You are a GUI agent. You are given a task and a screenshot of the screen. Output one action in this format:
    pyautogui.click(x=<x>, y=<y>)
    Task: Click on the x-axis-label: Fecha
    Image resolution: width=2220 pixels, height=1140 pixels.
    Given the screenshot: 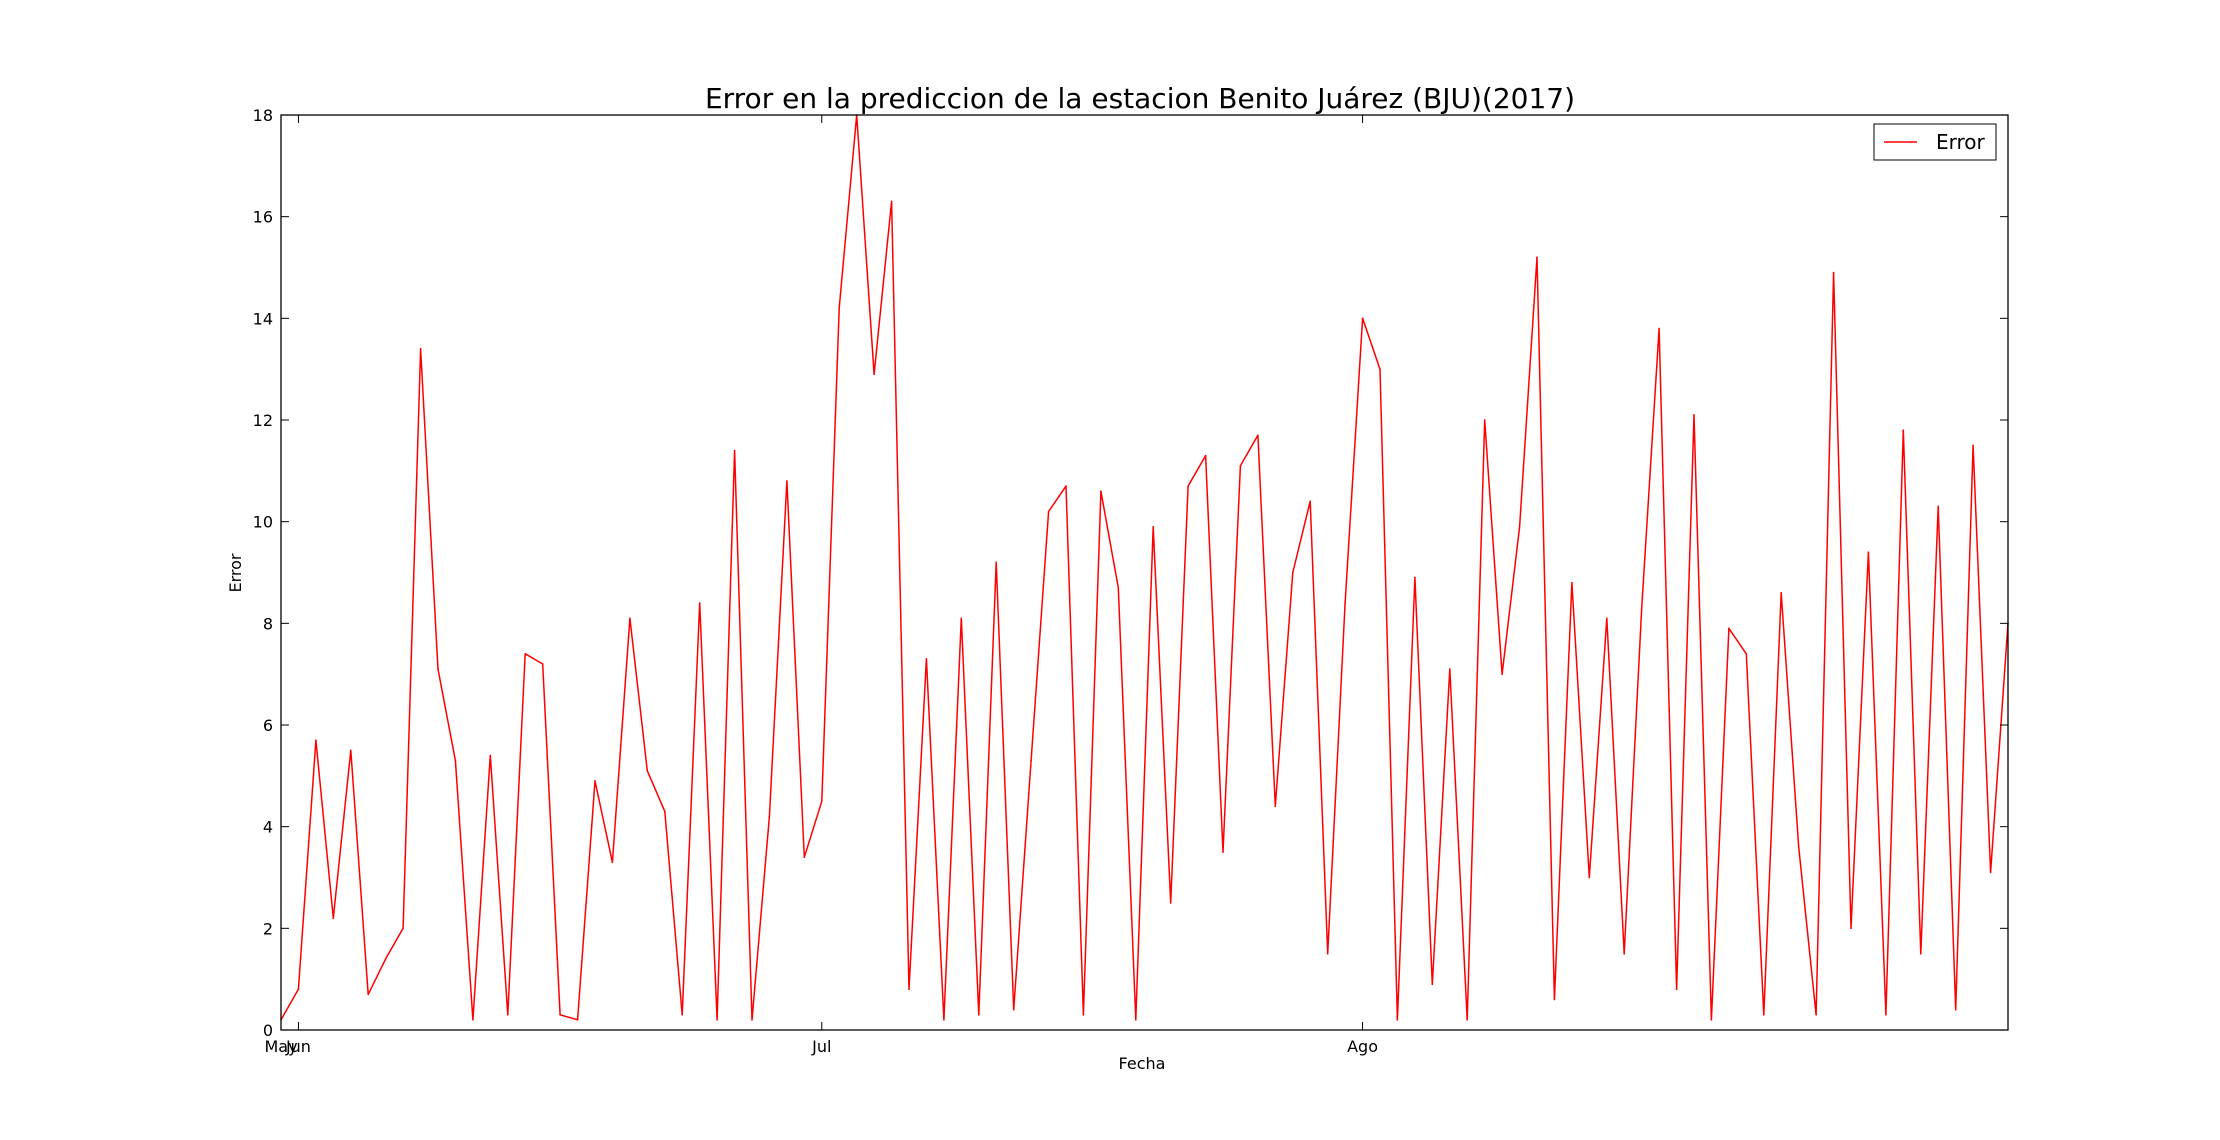 What is the action you would take?
    pyautogui.click(x=1142, y=1063)
    